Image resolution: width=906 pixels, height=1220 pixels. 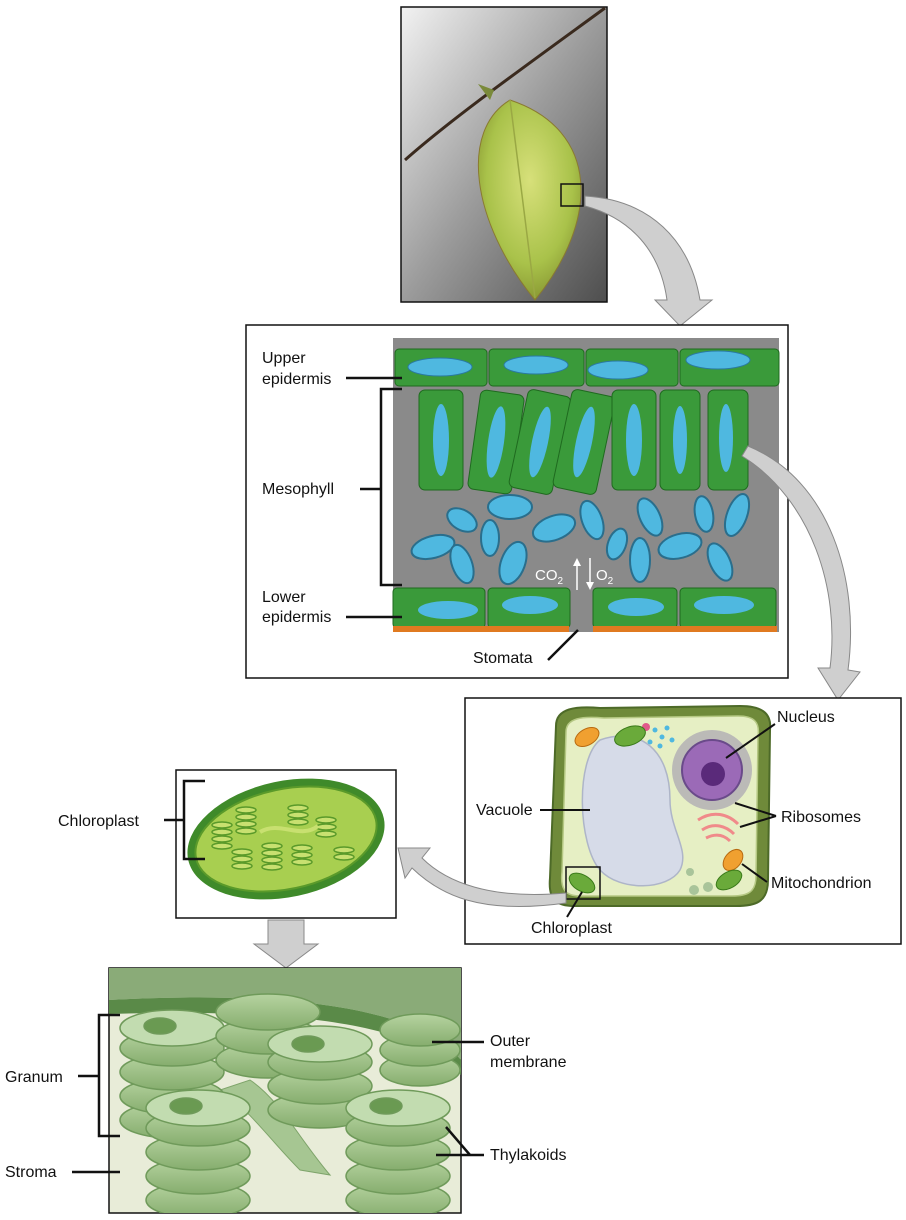 What do you see at coordinates (284, 358) in the screenshot?
I see `upper-epidermis-label-1: Upper` at bounding box center [284, 358].